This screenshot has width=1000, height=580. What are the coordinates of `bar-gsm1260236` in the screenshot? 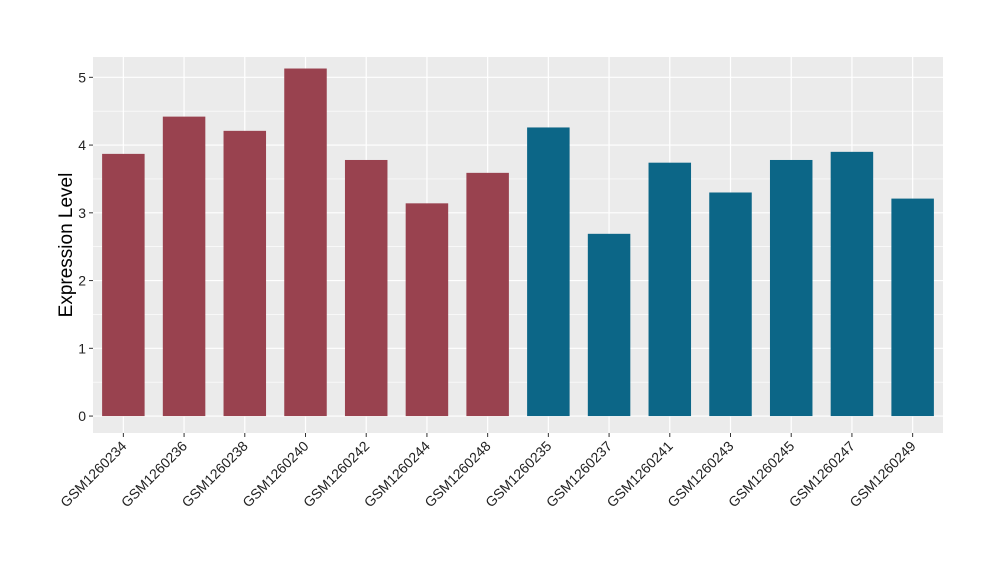 It's located at (184, 266).